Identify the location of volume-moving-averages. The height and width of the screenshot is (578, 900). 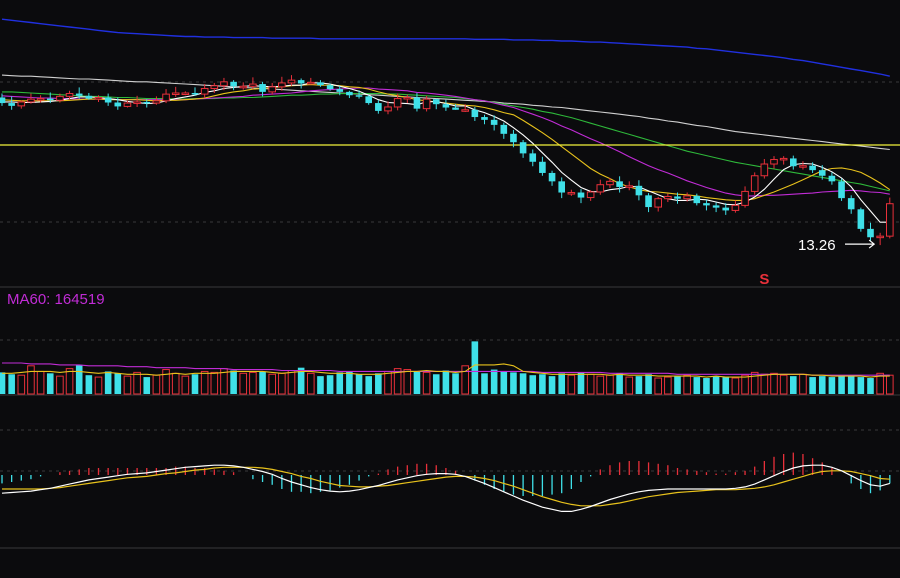
(446, 370).